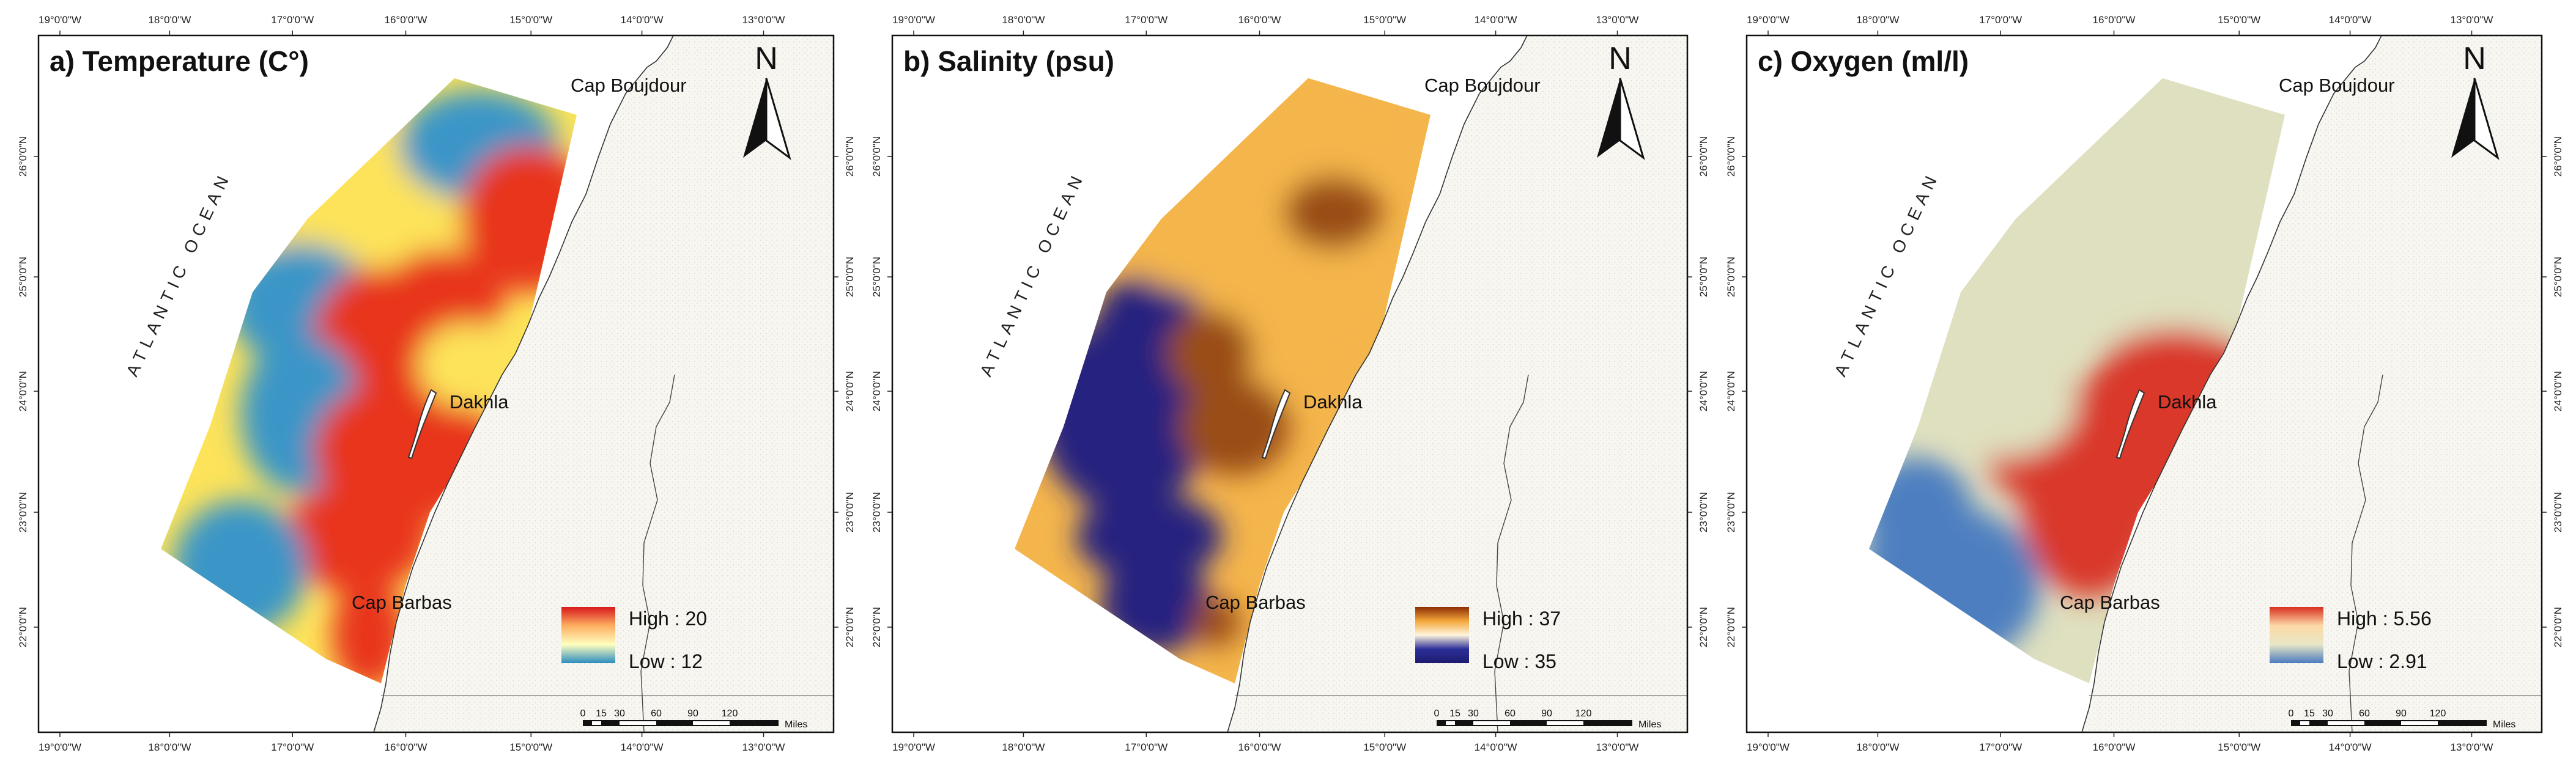 Image resolution: width=2576 pixels, height=772 pixels. Describe the element at coordinates (2401, 713) in the screenshot. I see `scale-tick-label: 90` at that location.